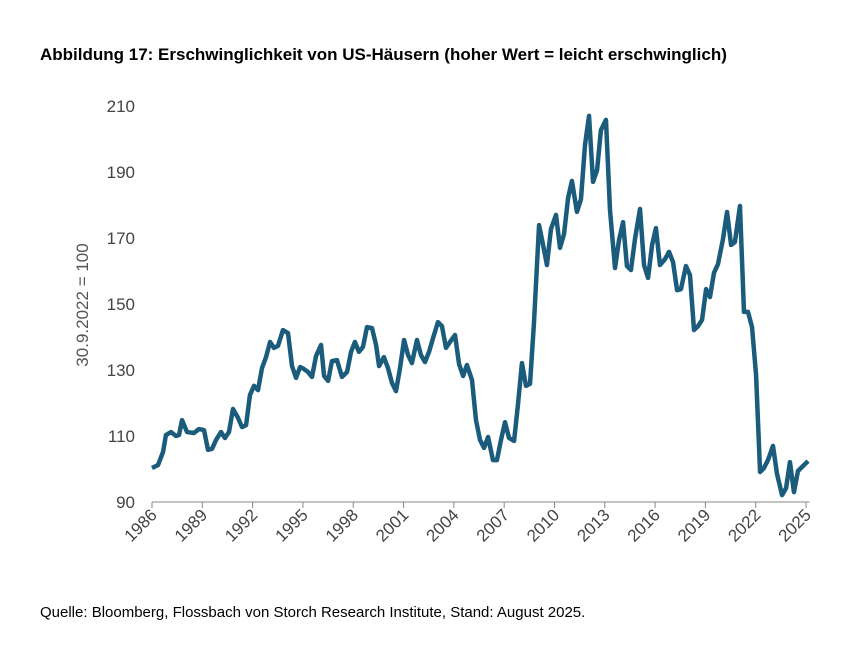 The width and height of the screenshot is (862, 655). What do you see at coordinates (443, 525) in the screenshot?
I see `x-tick-label: 2004` at bounding box center [443, 525].